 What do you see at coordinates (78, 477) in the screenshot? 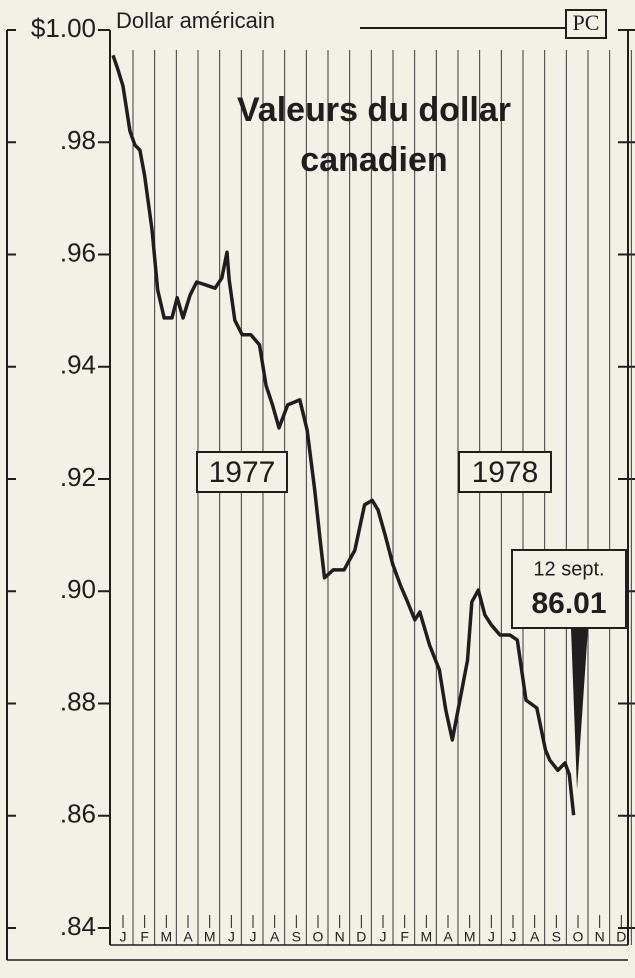
I see `y-tick-label: .92` at bounding box center [78, 477].